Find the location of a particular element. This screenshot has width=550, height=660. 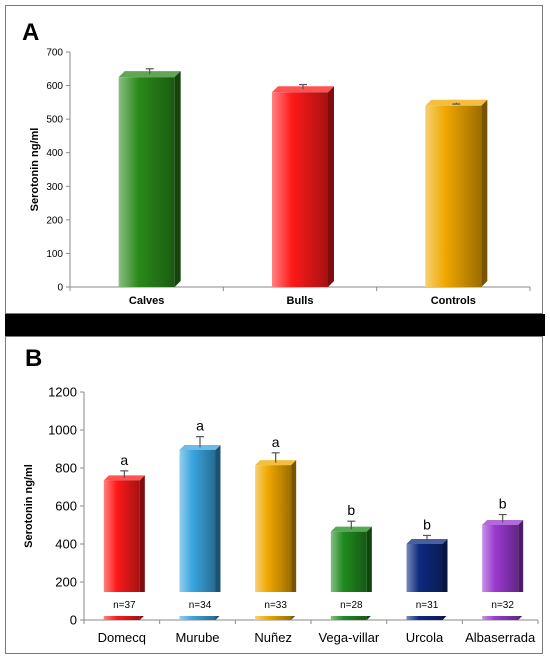

y-tick-label: 800 is located at coordinates (66, 468).